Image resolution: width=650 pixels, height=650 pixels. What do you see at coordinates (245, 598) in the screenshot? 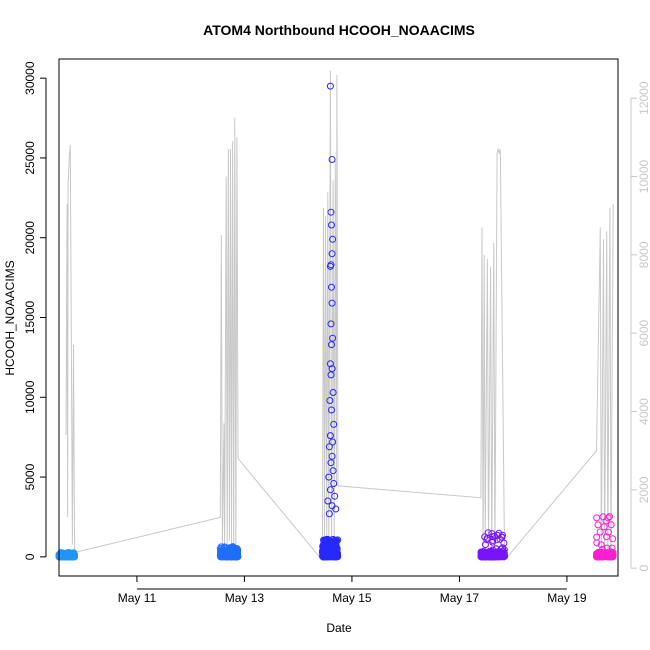
I see `x-tick-label: May 13` at bounding box center [245, 598].